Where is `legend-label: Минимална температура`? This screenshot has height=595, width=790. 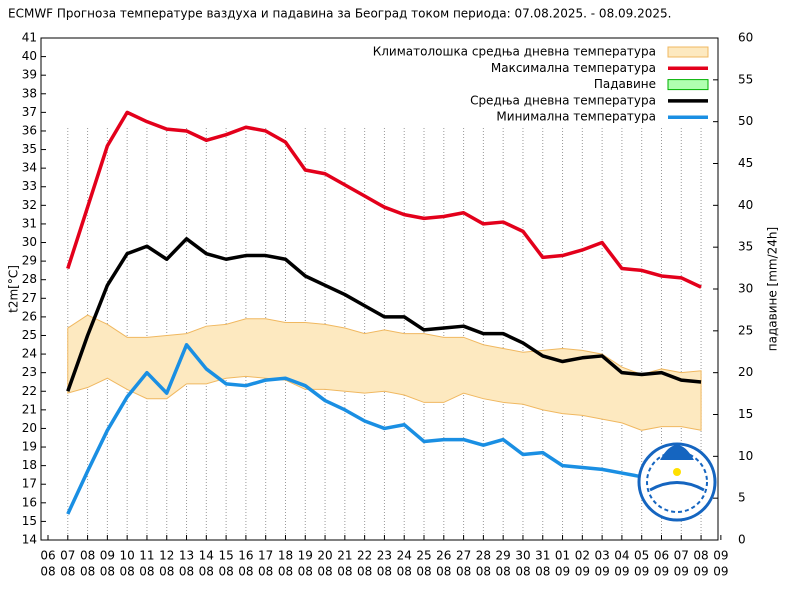
legend-label: Минимална температура is located at coordinates (576, 117).